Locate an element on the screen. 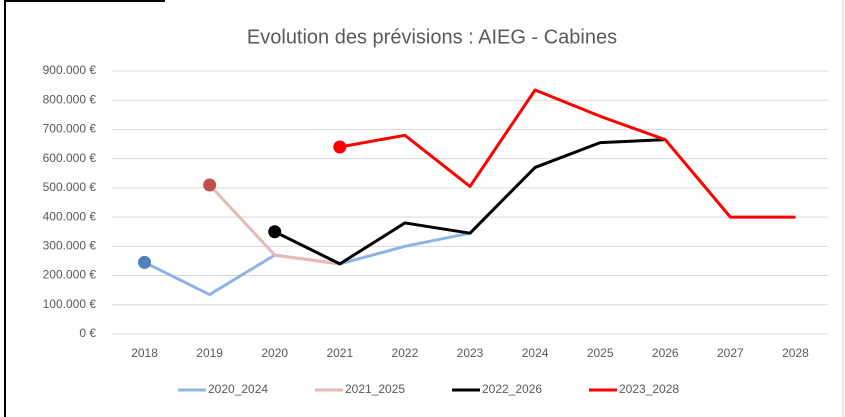 This screenshot has width=845, height=417. x-tick-label: 2018 is located at coordinates (144, 353).